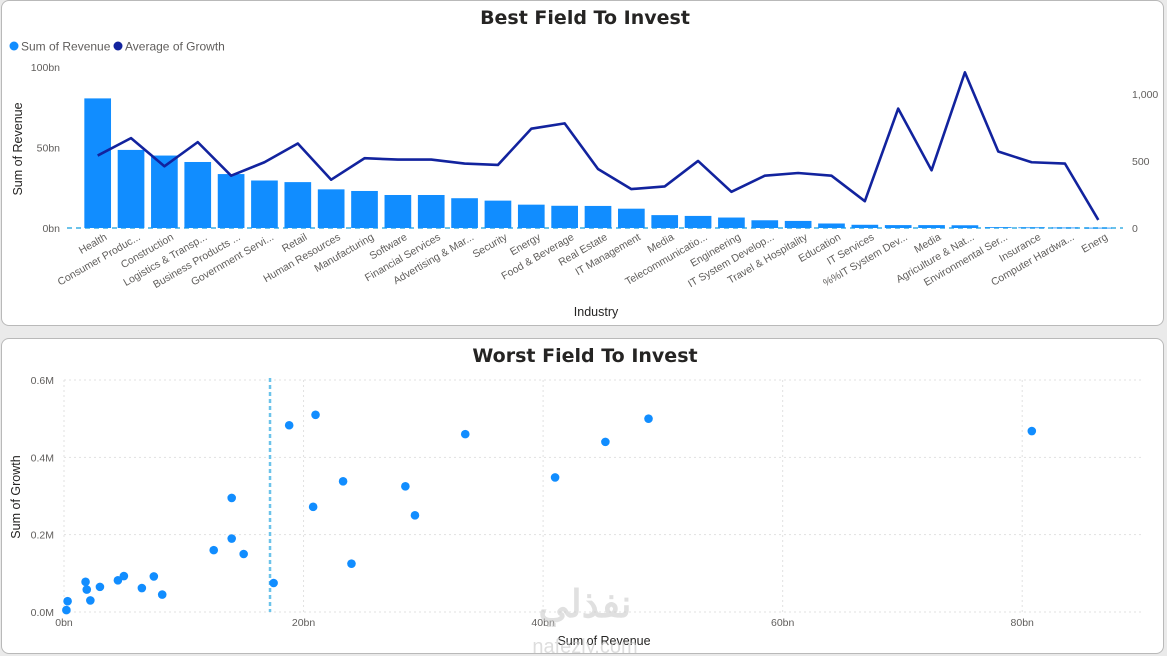 The width and height of the screenshot is (1167, 656). I want to click on x-tick-label: 60bn, so click(783, 623).